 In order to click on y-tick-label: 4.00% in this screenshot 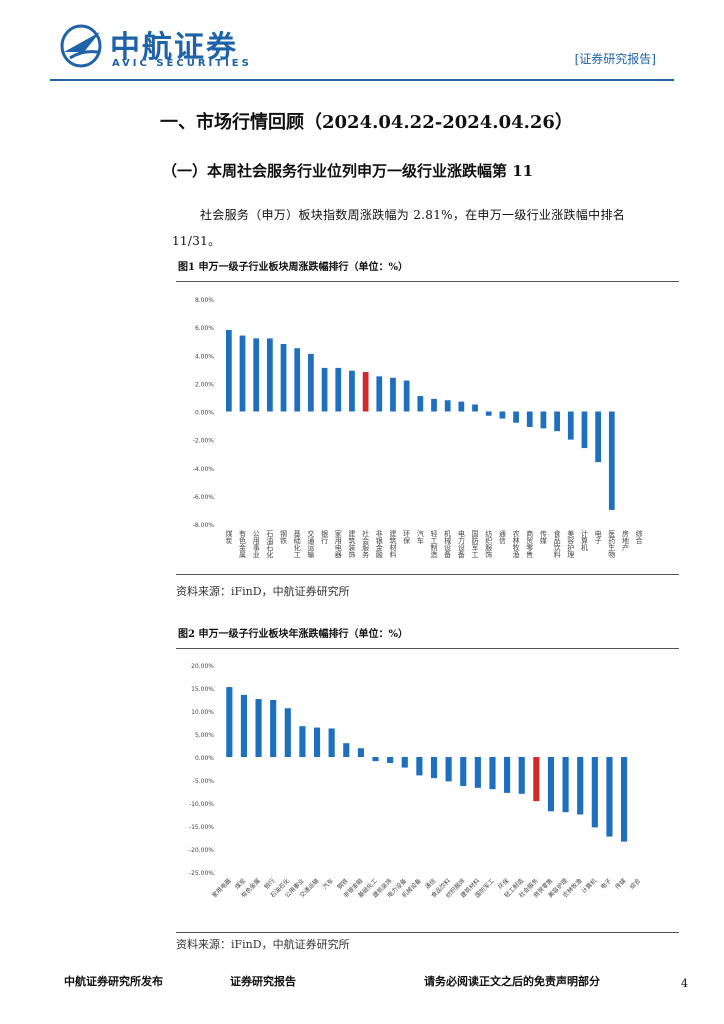, I will do `click(204, 356)`.